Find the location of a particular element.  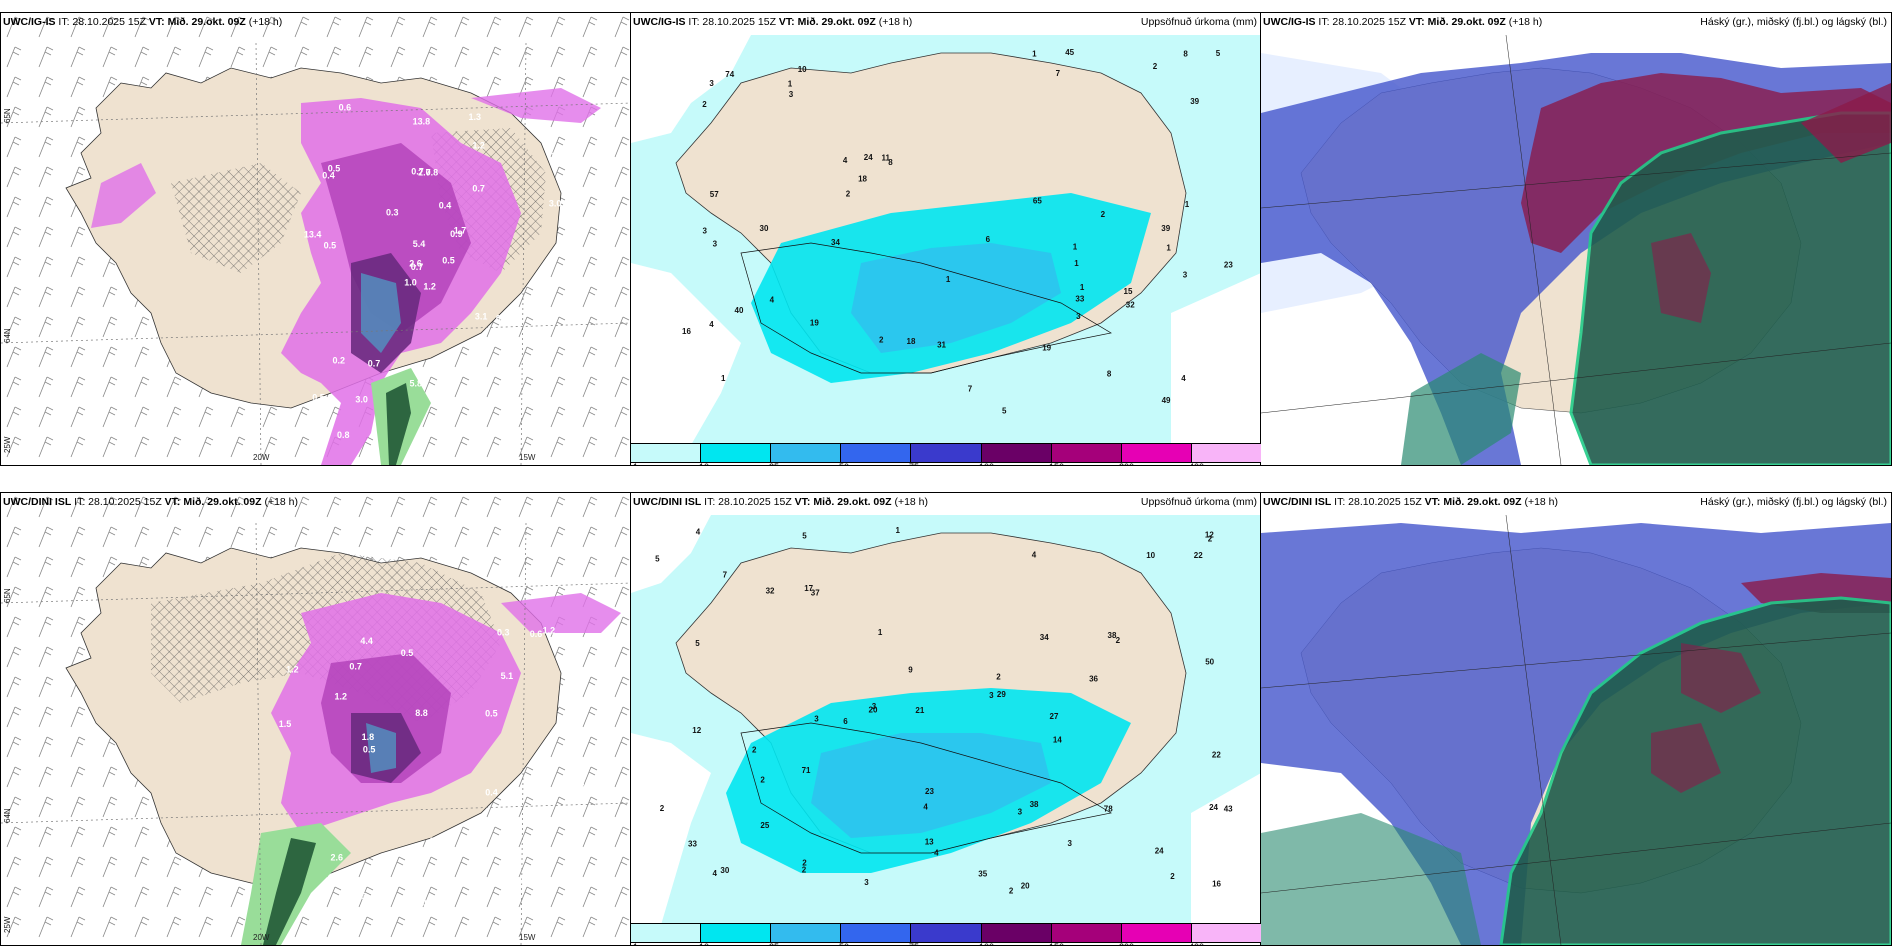

map-value-label: 50 is located at coordinates (1209, 661).